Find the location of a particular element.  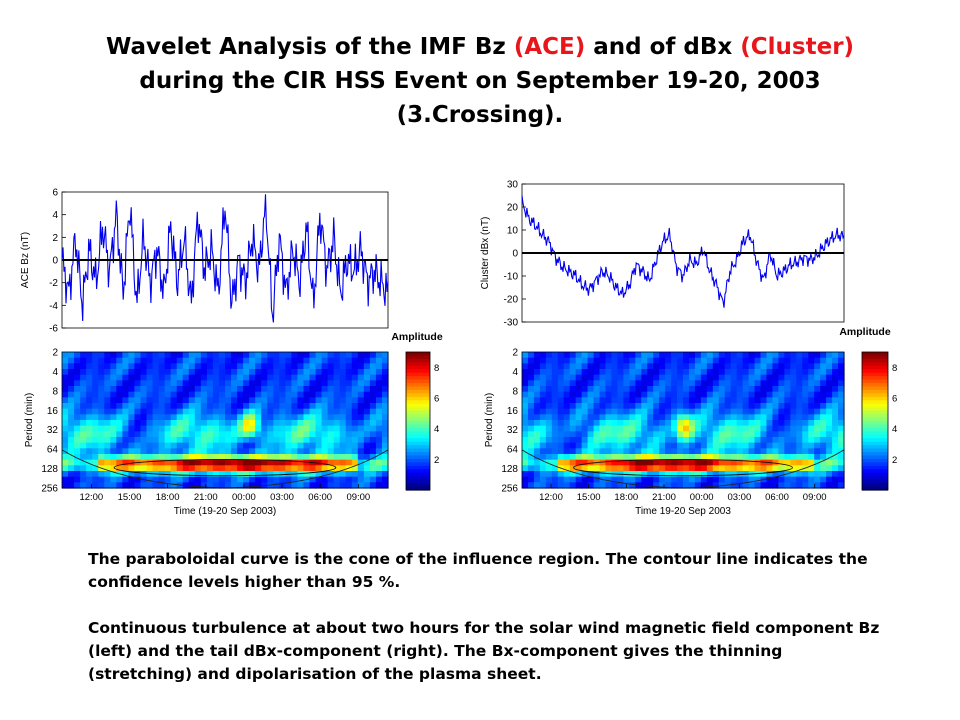

y-axis-label: Cluster dBx (nT) is located at coordinates (485, 253).